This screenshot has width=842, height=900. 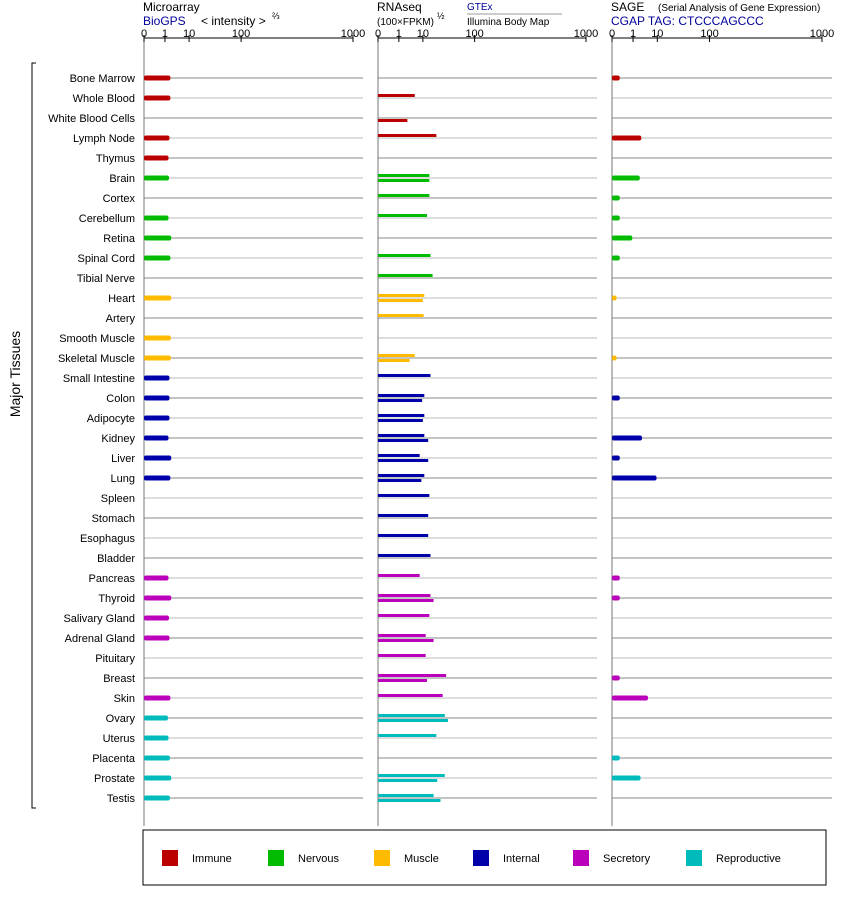 What do you see at coordinates (616, 598) in the screenshot?
I see `sage-bar-thyroid` at bounding box center [616, 598].